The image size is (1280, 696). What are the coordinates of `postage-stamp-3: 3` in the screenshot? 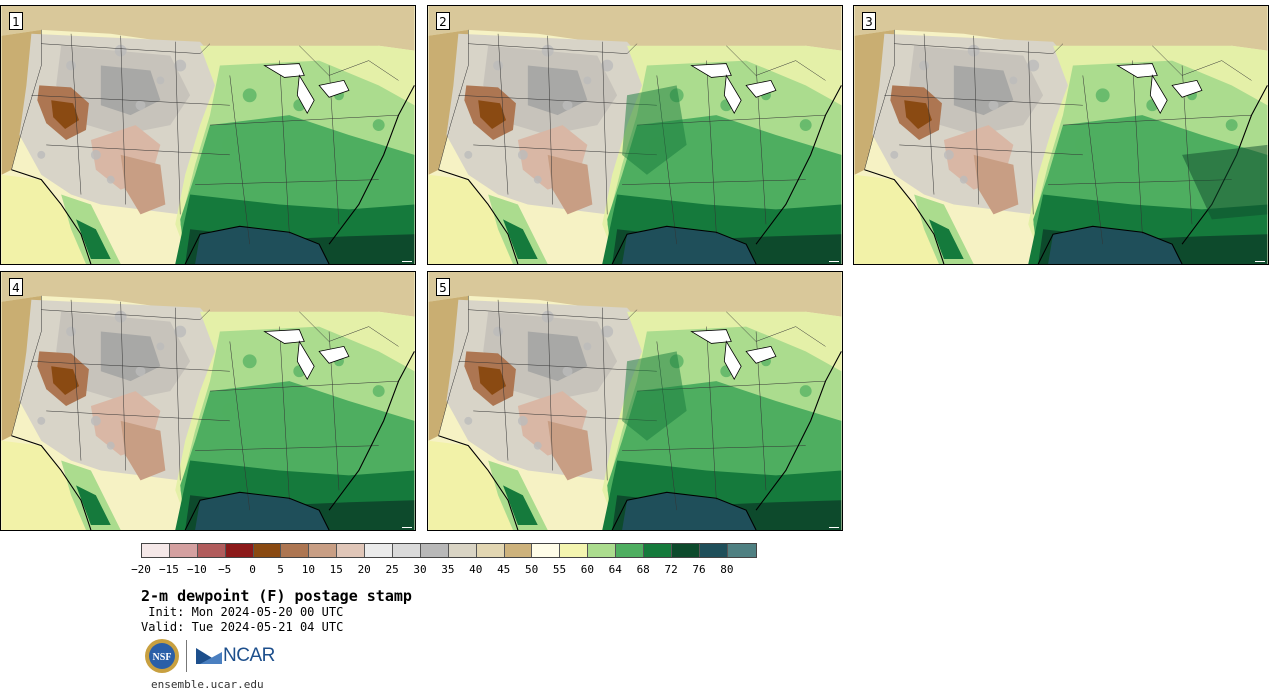 It's located at (1061, 135).